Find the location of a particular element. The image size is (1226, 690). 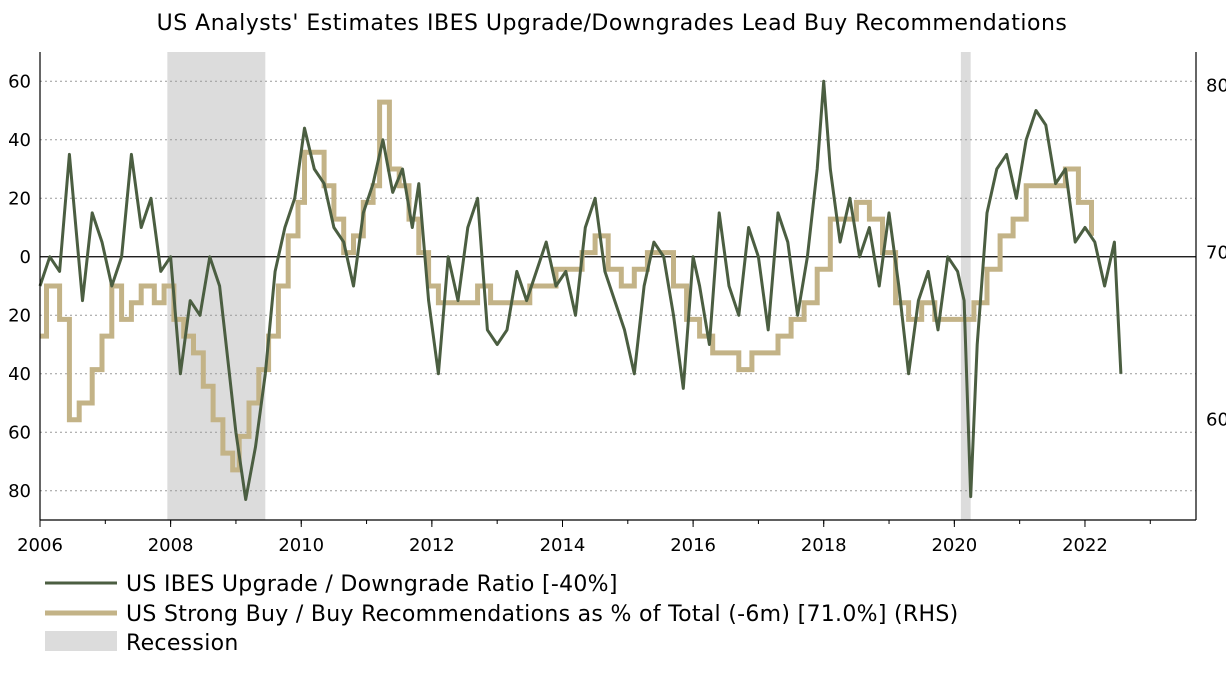

legend-swatch-recession is located at coordinates (81, 641).